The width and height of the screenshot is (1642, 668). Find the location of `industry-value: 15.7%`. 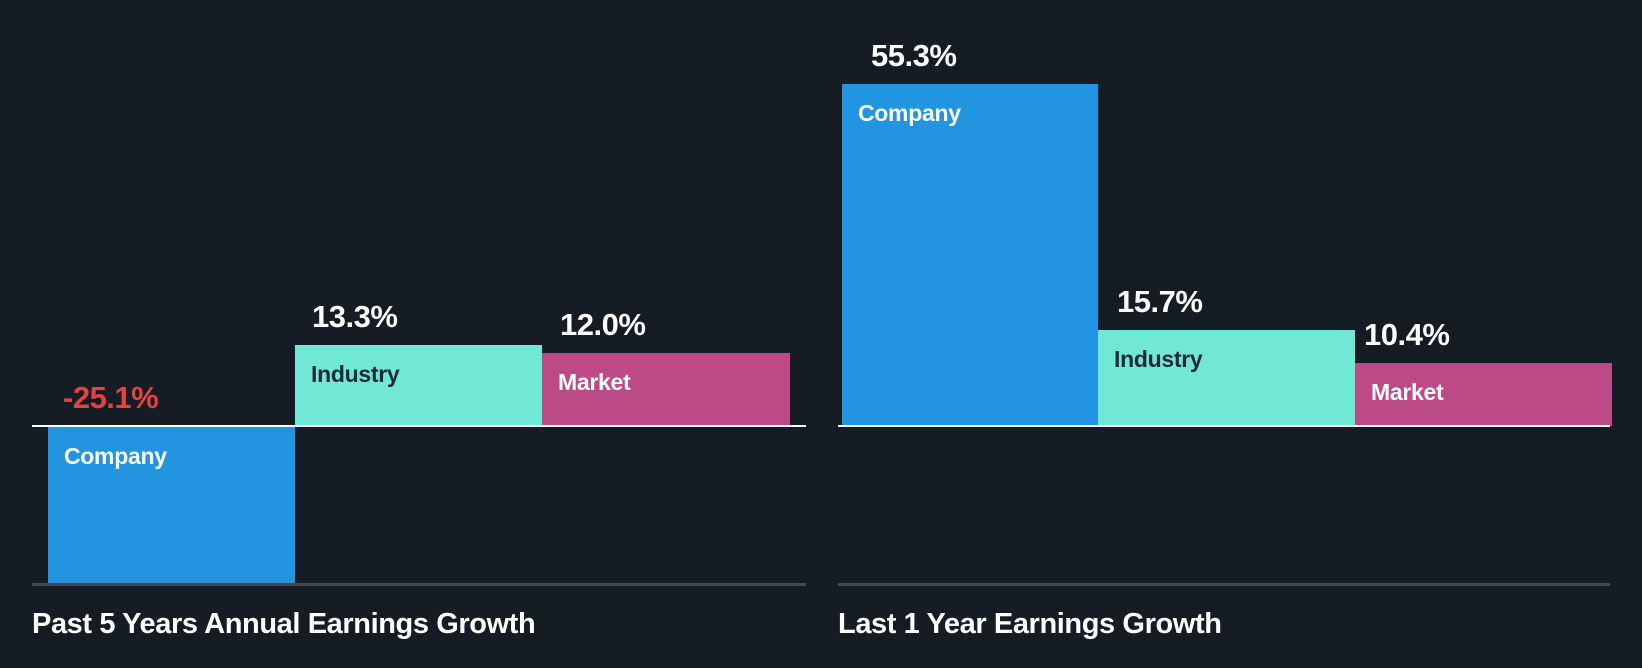

industry-value: 15.7% is located at coordinates (1160, 301).